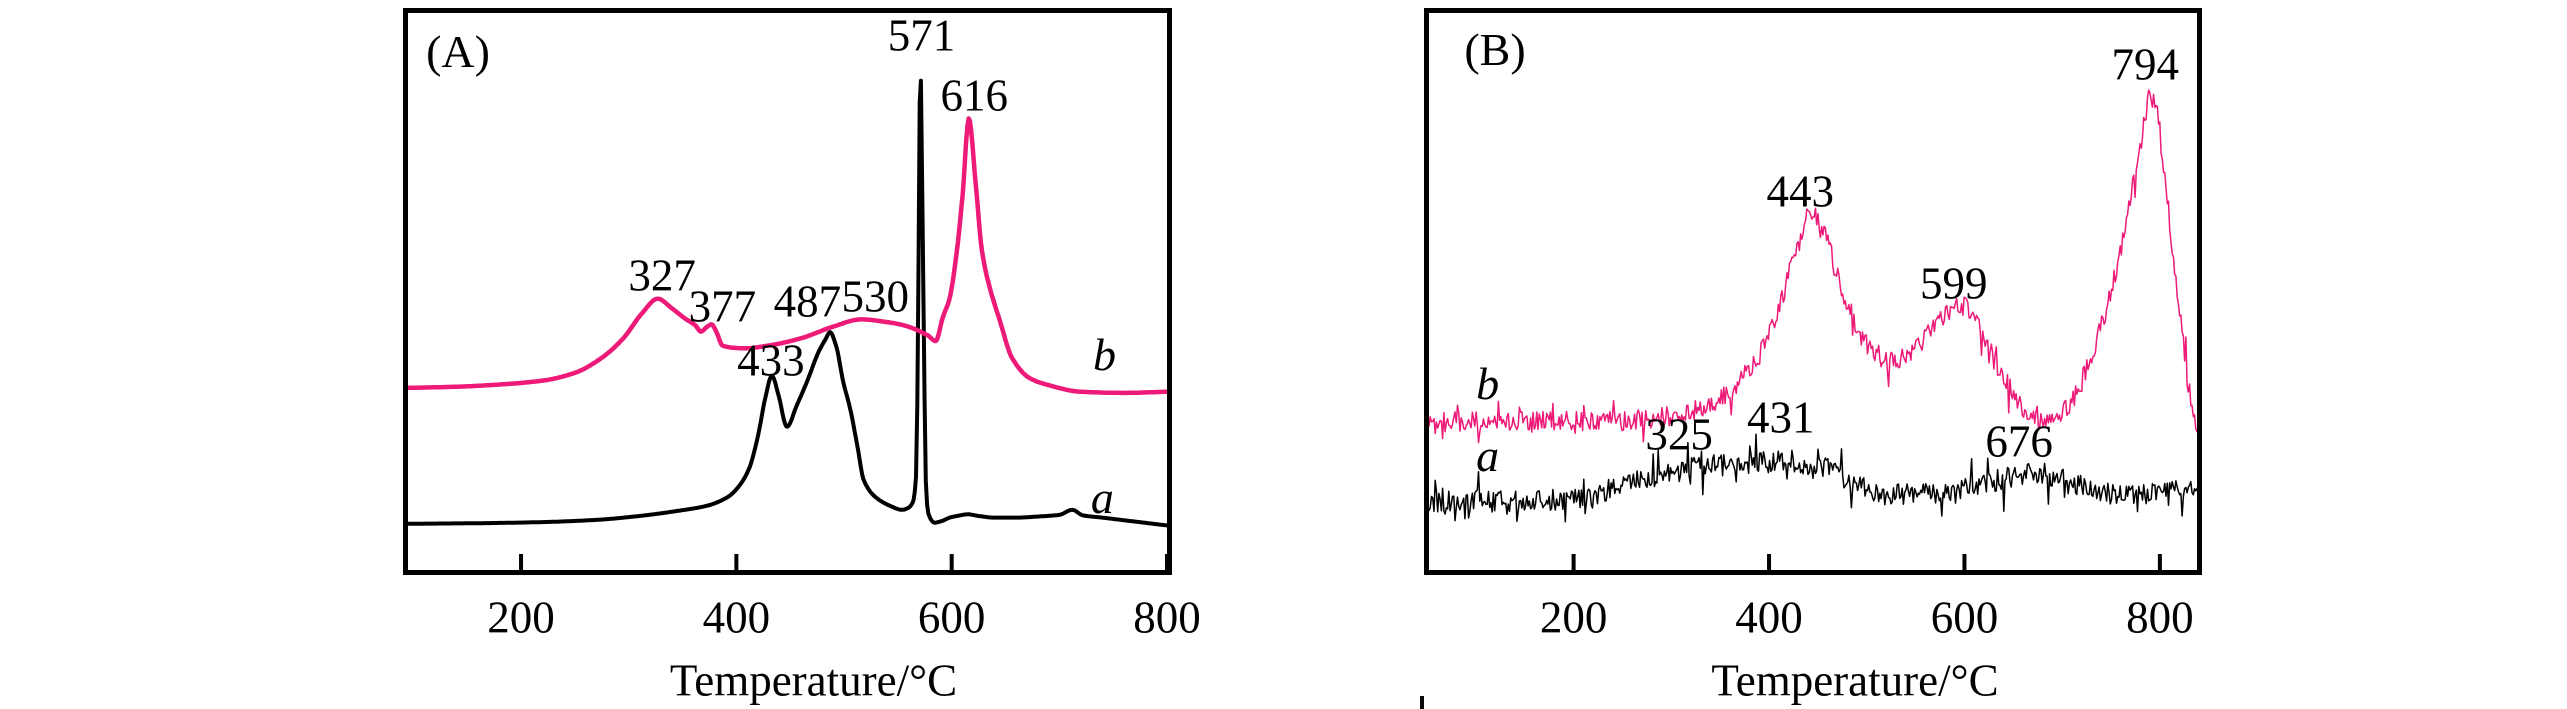 Image resolution: width=2567 pixels, height=709 pixels. What do you see at coordinates (2145, 64) in the screenshot?
I see `peak-label-794: 794` at bounding box center [2145, 64].